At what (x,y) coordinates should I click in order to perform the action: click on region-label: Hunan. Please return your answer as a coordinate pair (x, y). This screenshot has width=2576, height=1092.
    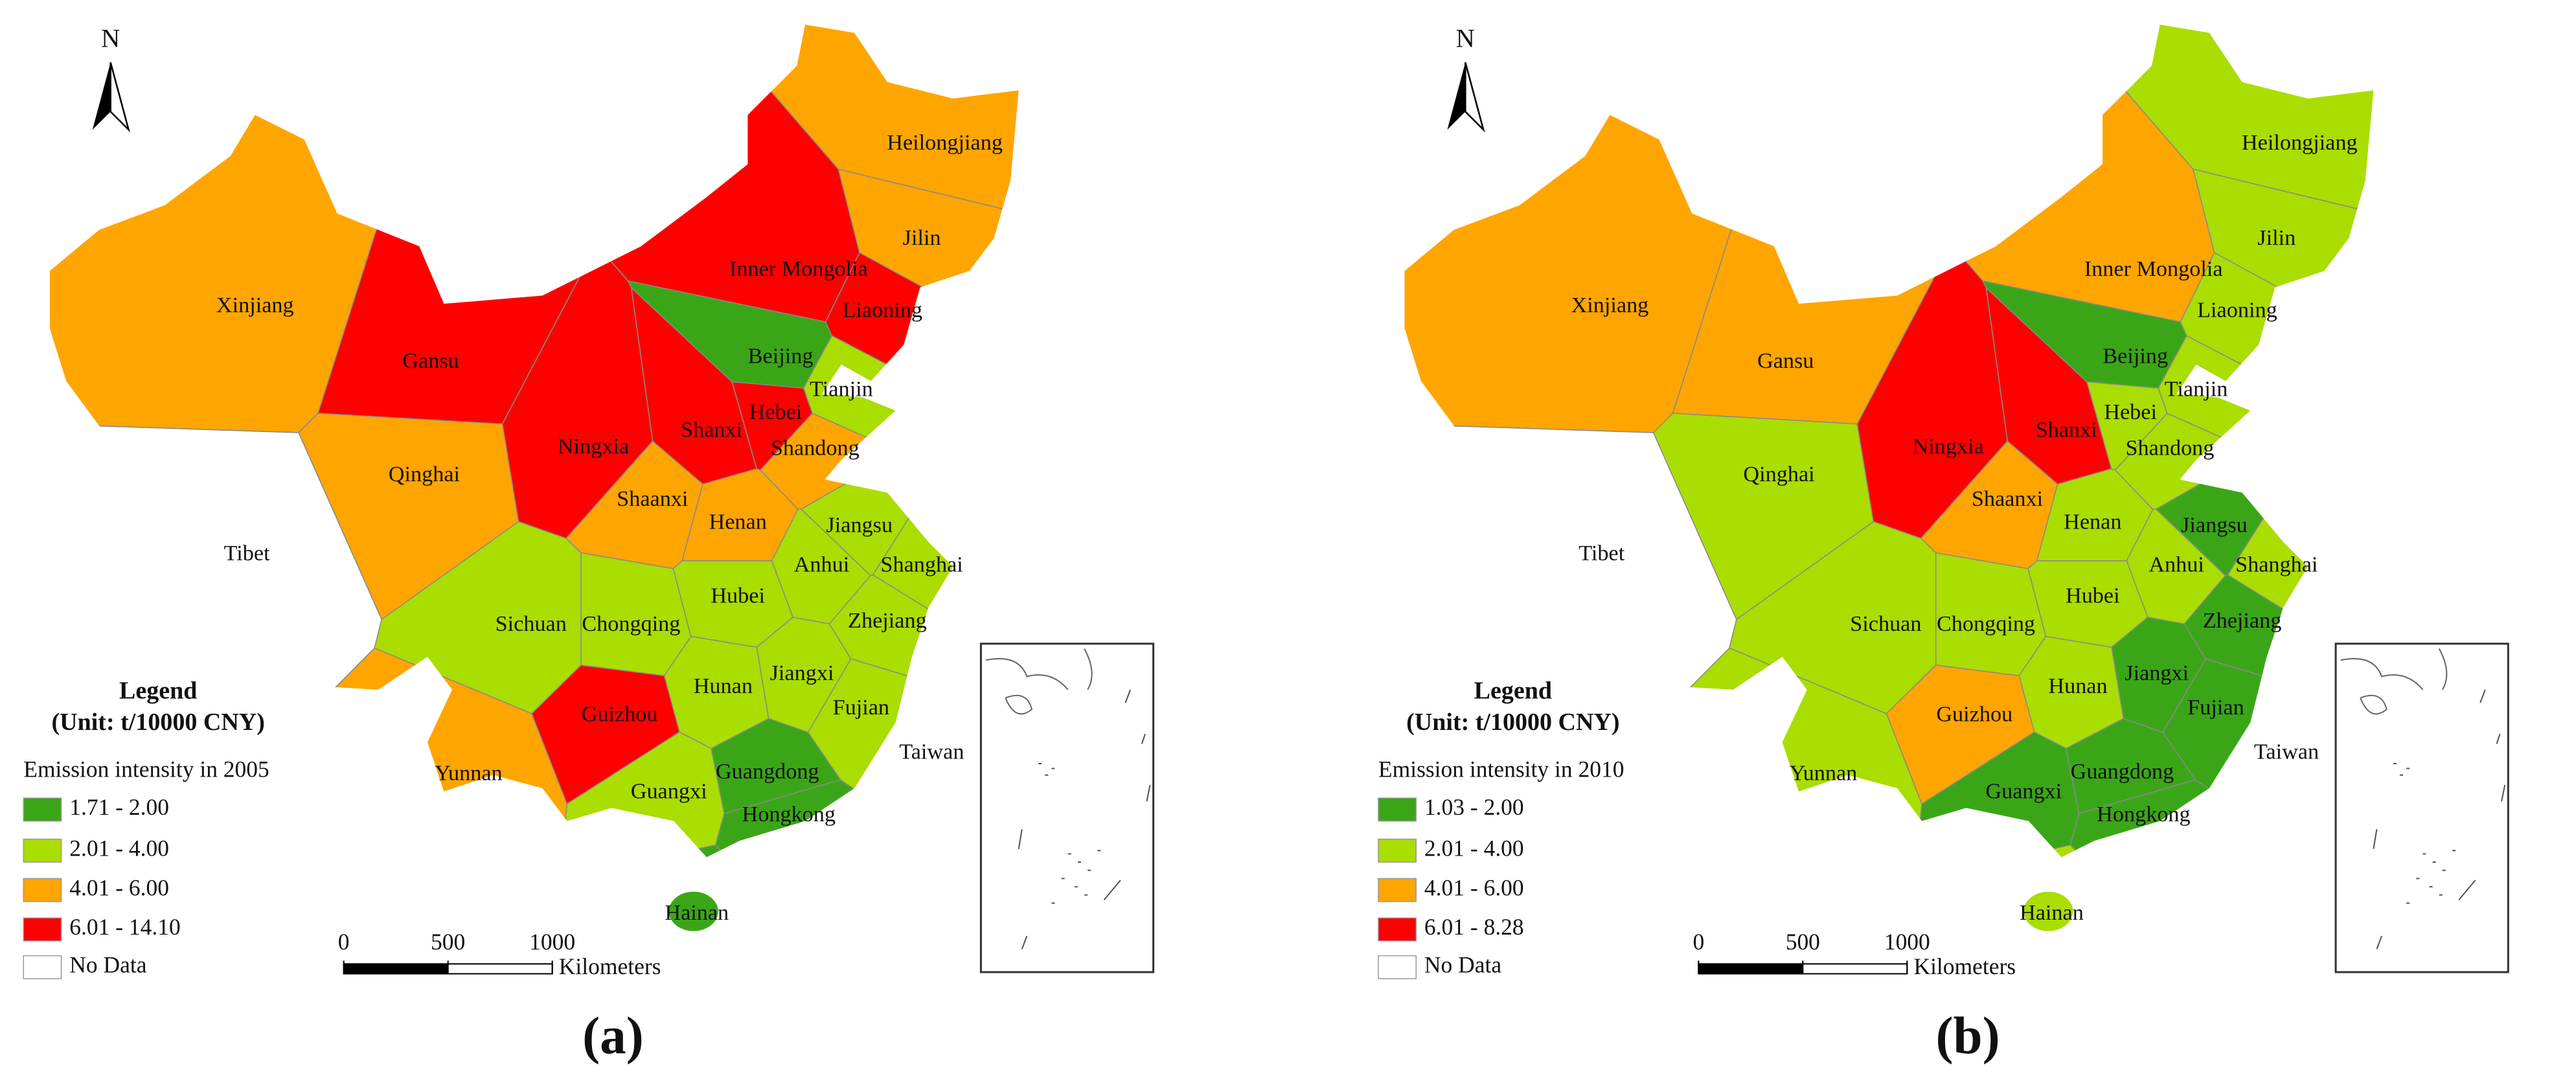
    Looking at the image, I should click on (724, 686).